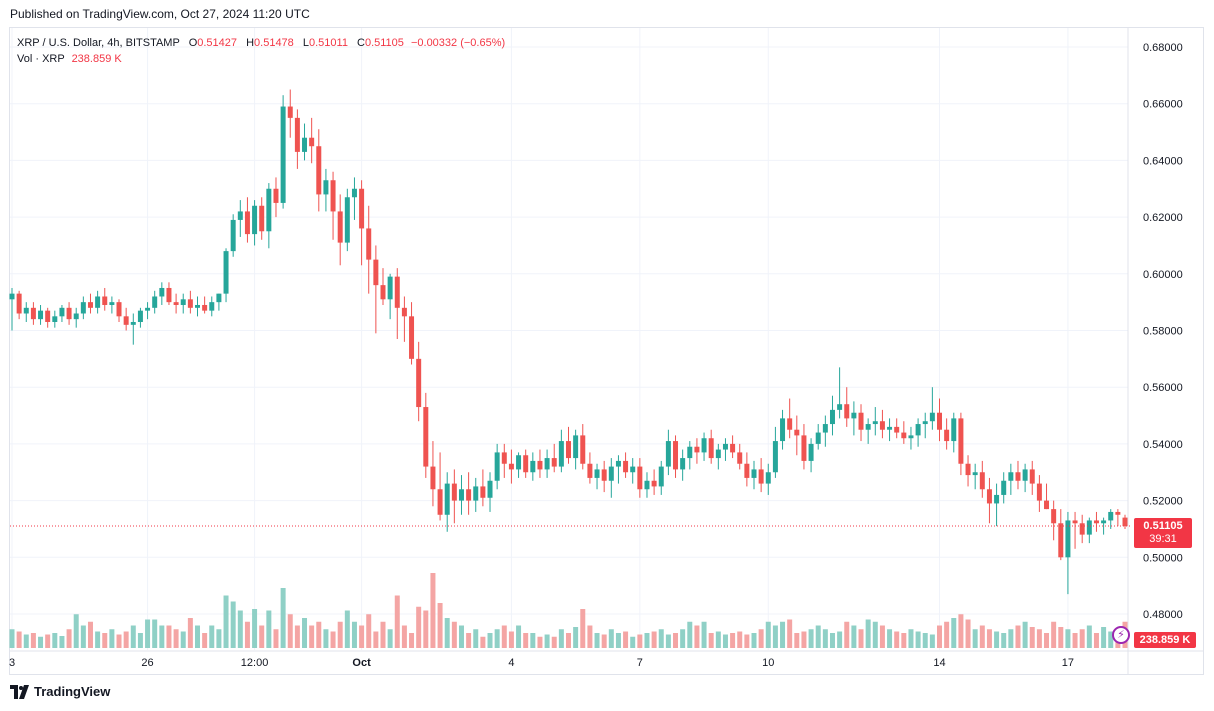  I want to click on last-price-value: 0.51105, so click(1163, 526).